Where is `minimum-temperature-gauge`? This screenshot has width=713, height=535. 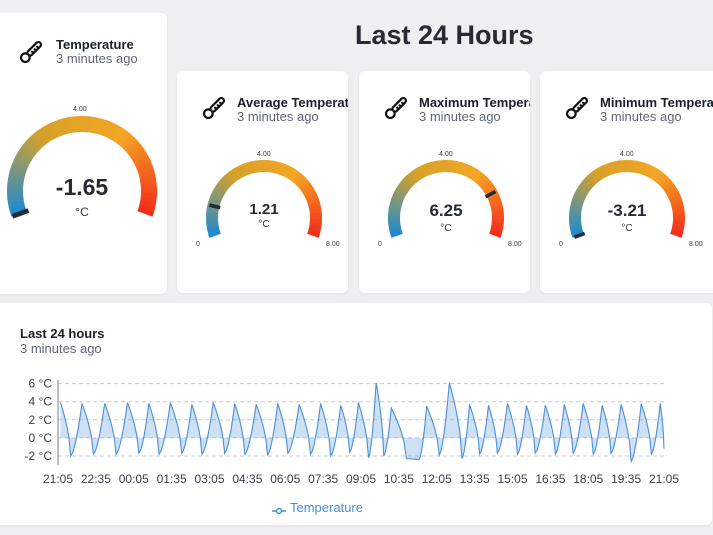 minimum-temperature-gauge is located at coordinates (626, 199).